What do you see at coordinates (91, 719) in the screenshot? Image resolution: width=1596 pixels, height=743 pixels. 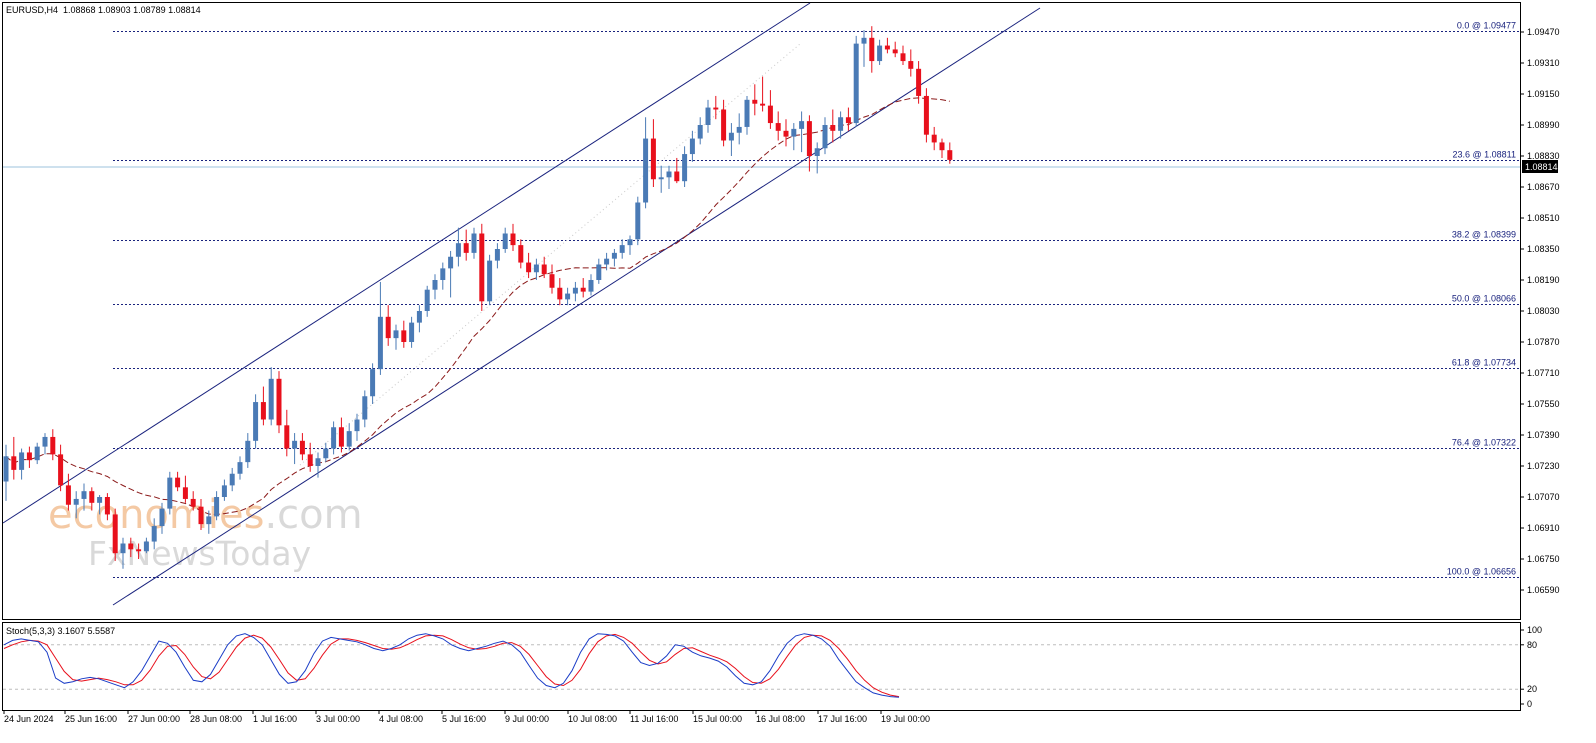 I see `time-tick-label: 25 Jun 16:00` at bounding box center [91, 719].